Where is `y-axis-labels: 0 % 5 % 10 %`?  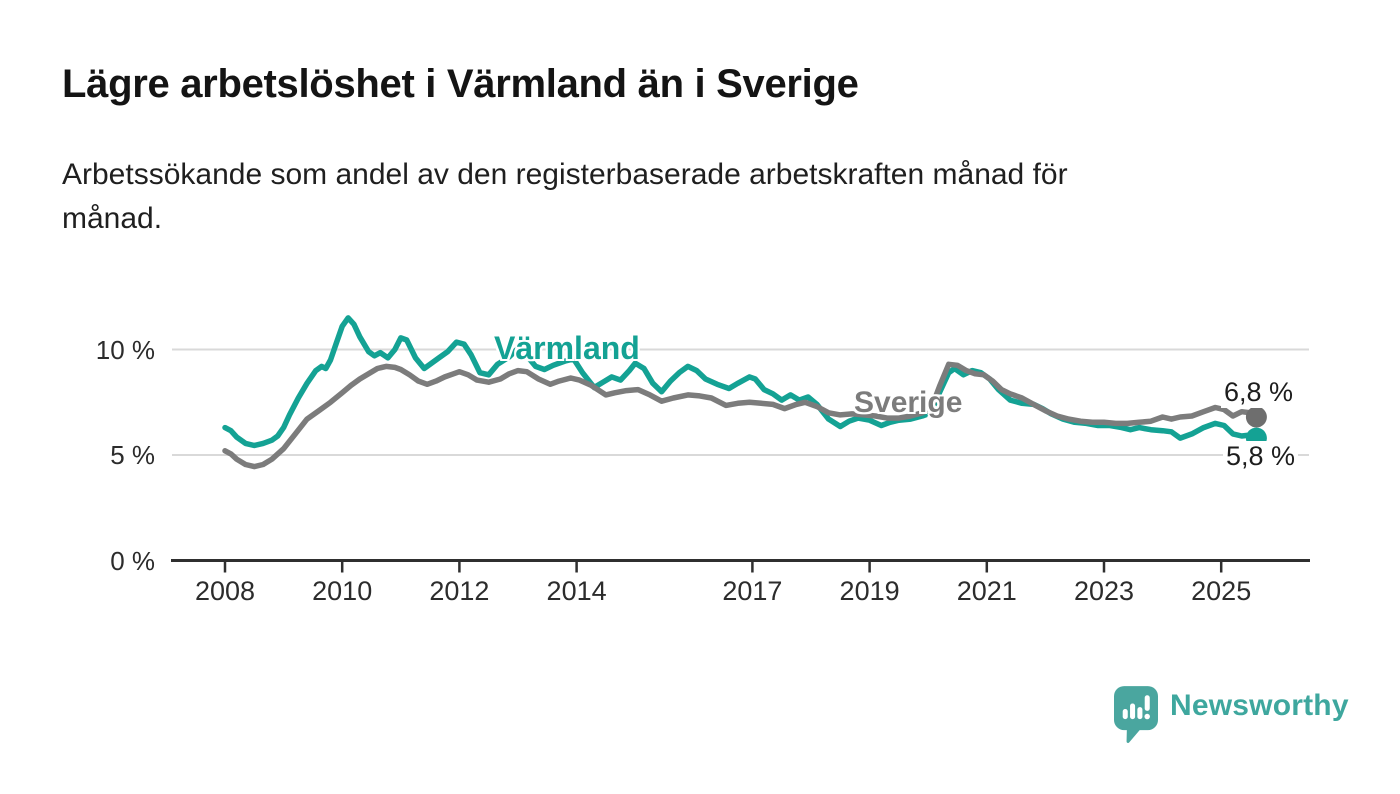
y-axis-labels: 0 % 5 % 10 % is located at coordinates (77, 397).